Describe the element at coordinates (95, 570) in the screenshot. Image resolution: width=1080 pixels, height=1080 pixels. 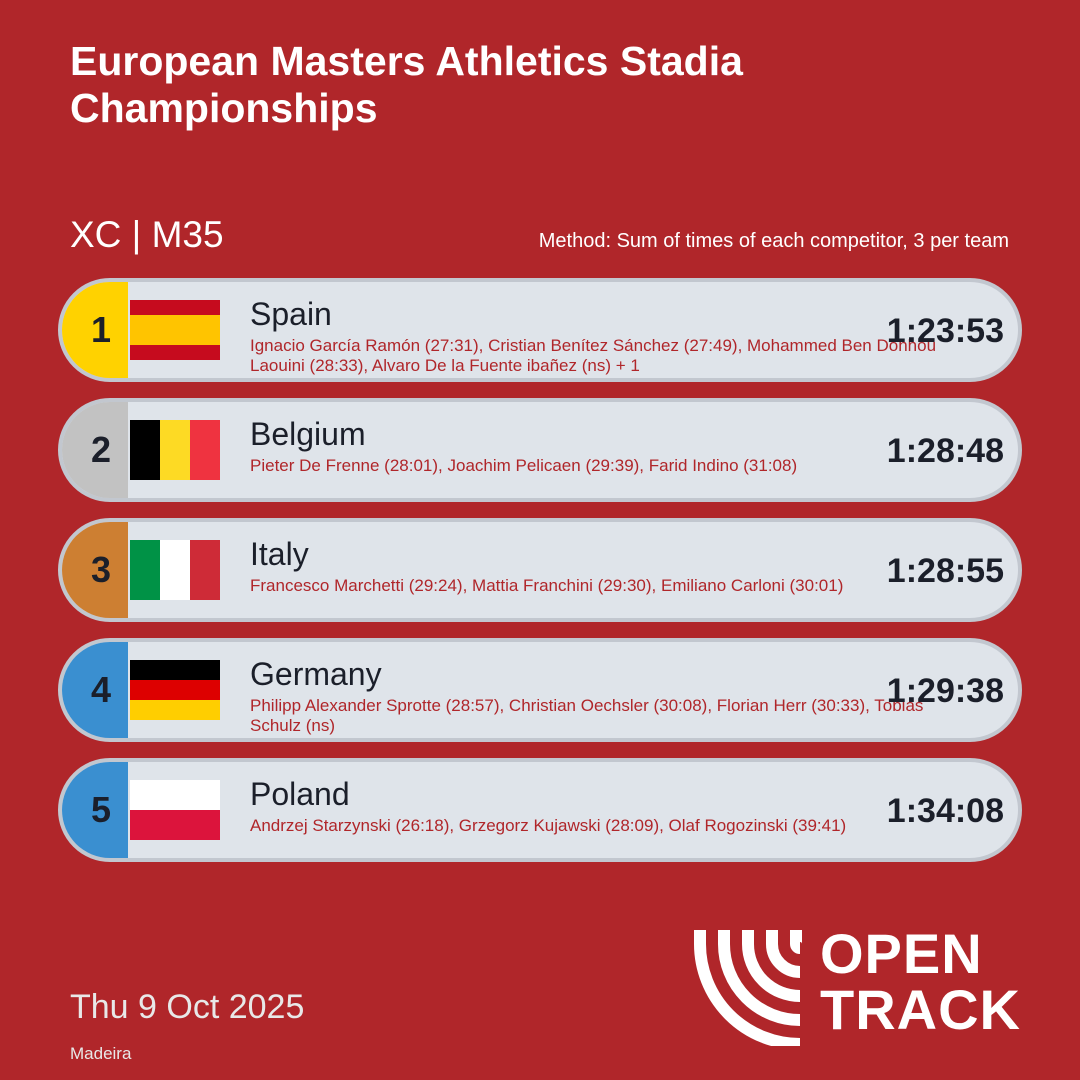
I see `rank-badge: 3` at that location.